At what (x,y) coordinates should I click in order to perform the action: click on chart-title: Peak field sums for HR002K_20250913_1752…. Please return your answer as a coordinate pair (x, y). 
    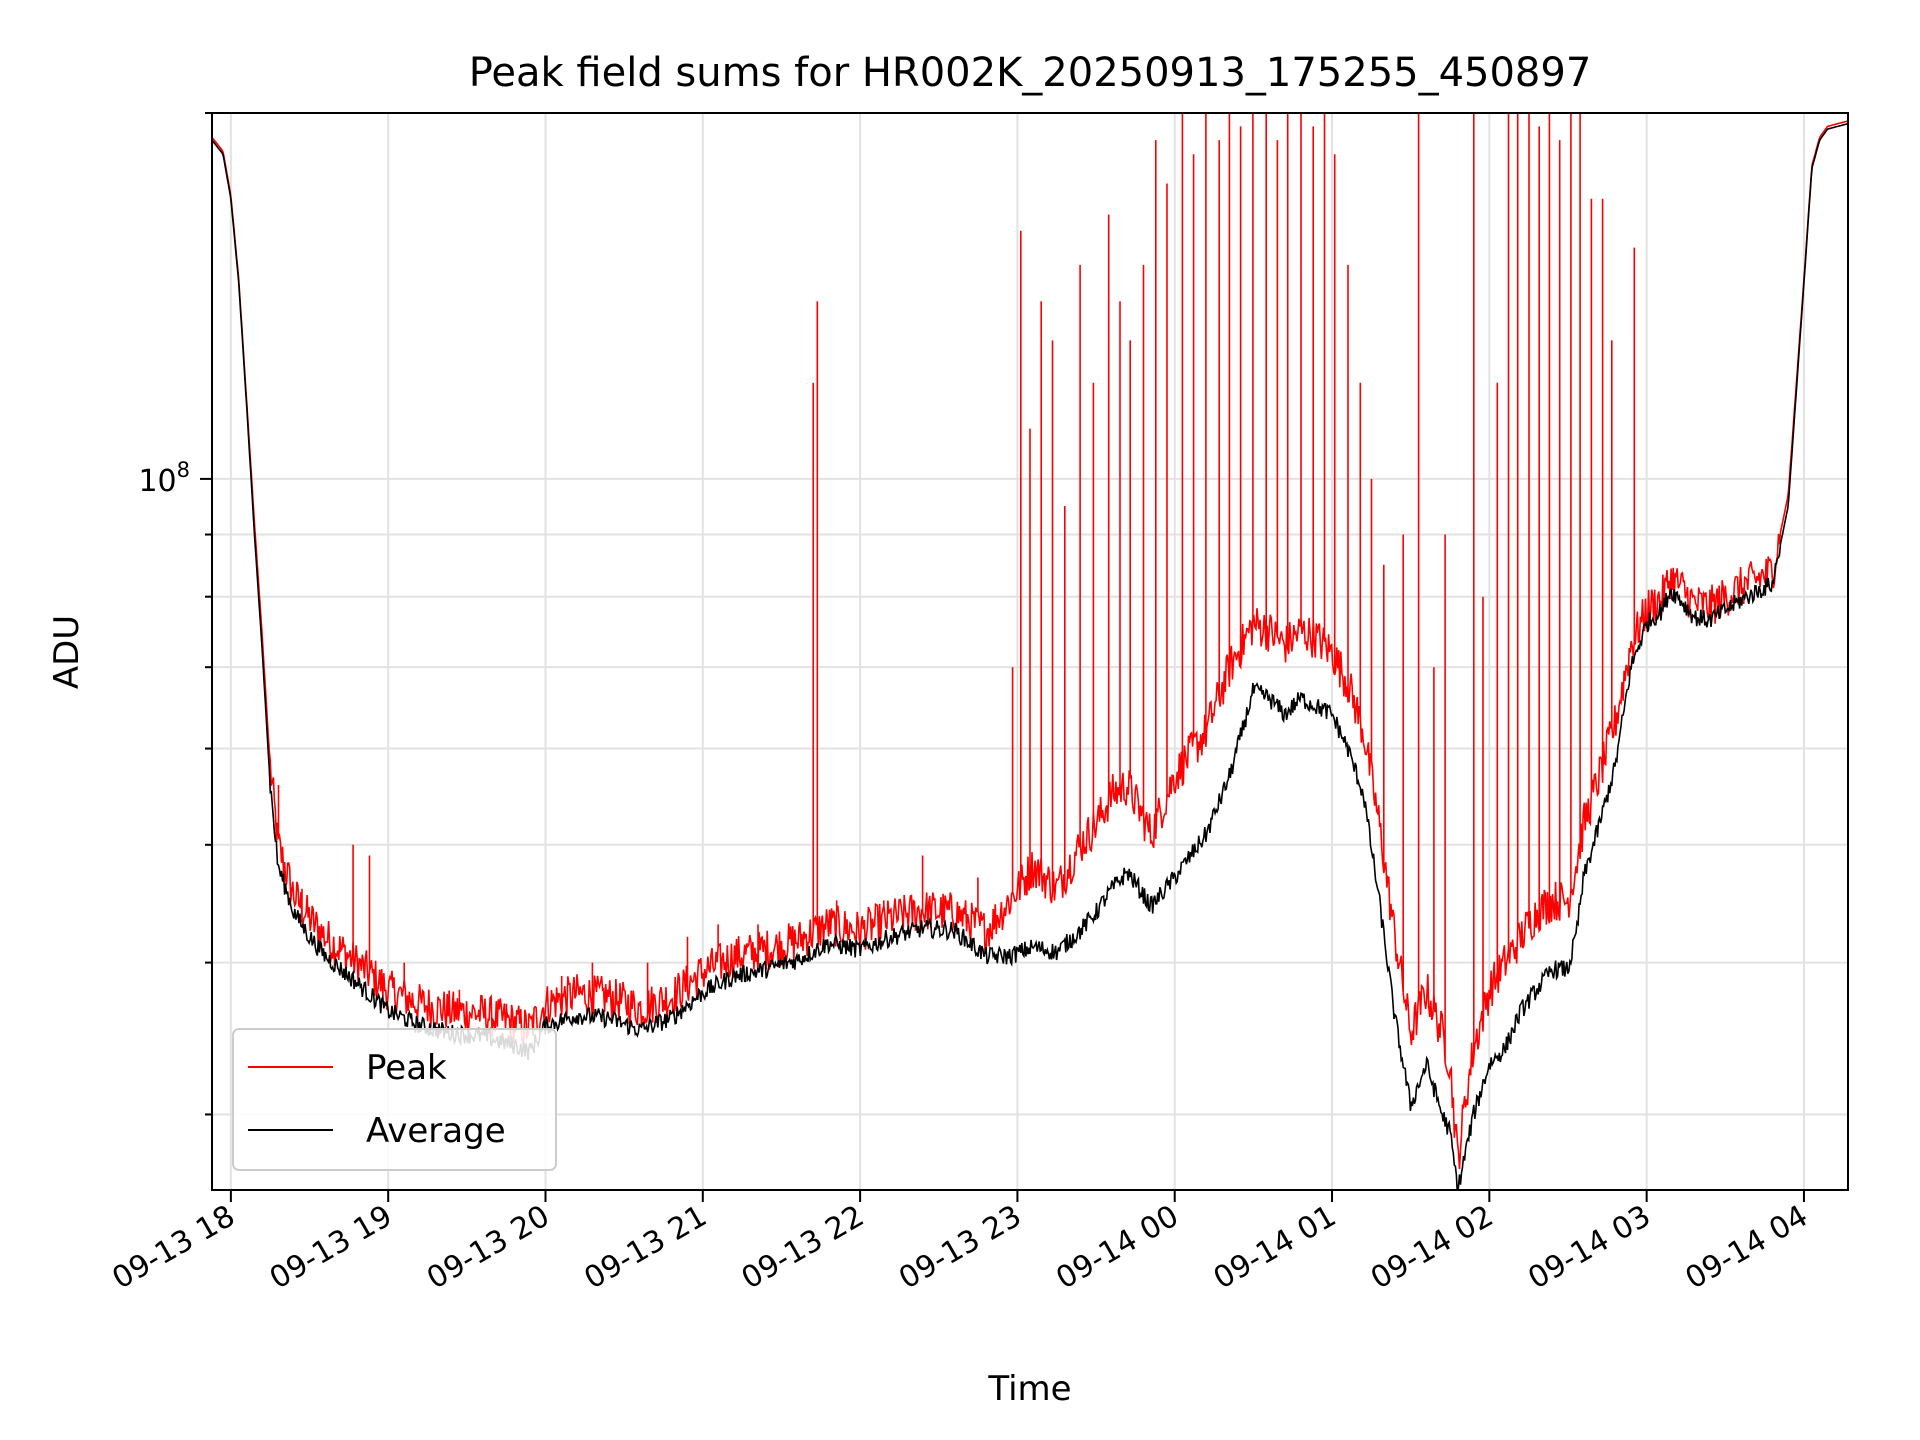
    Looking at the image, I should click on (1030, 73).